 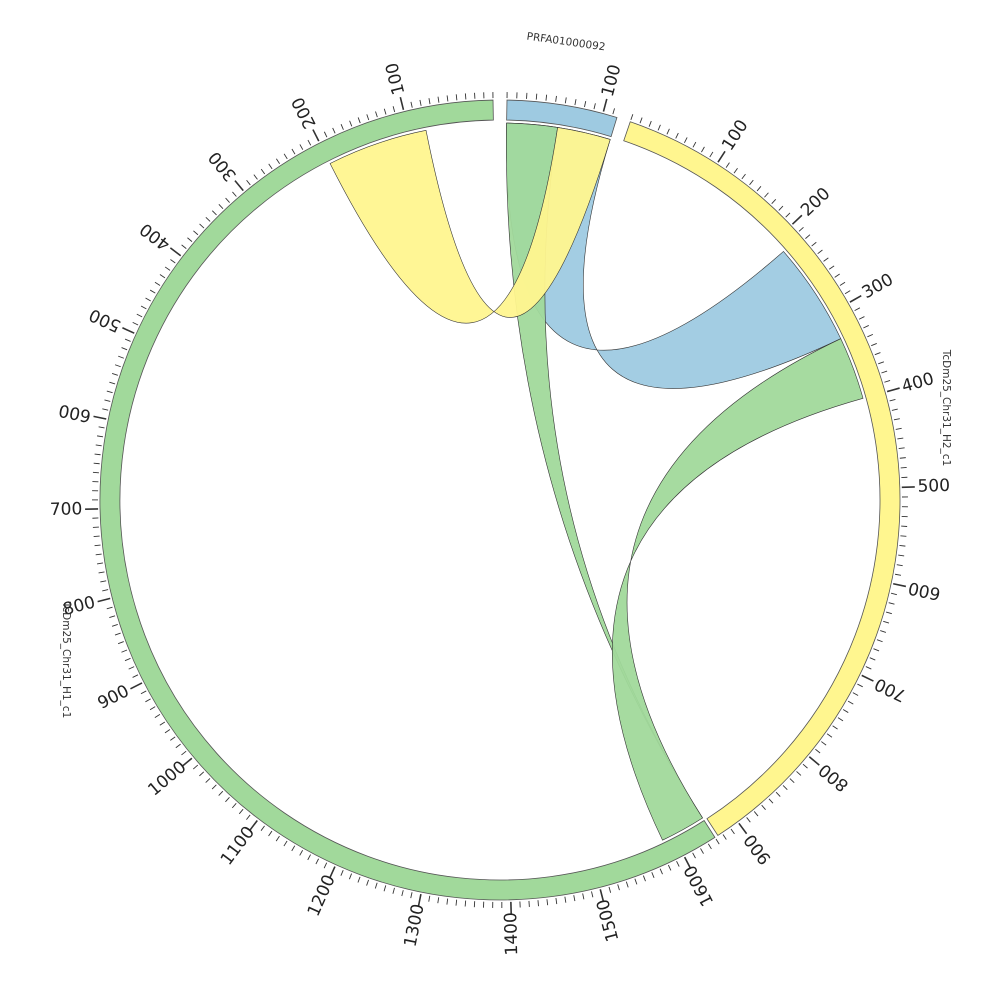 I want to click on tick-label: 1000, so click(x=167, y=778).